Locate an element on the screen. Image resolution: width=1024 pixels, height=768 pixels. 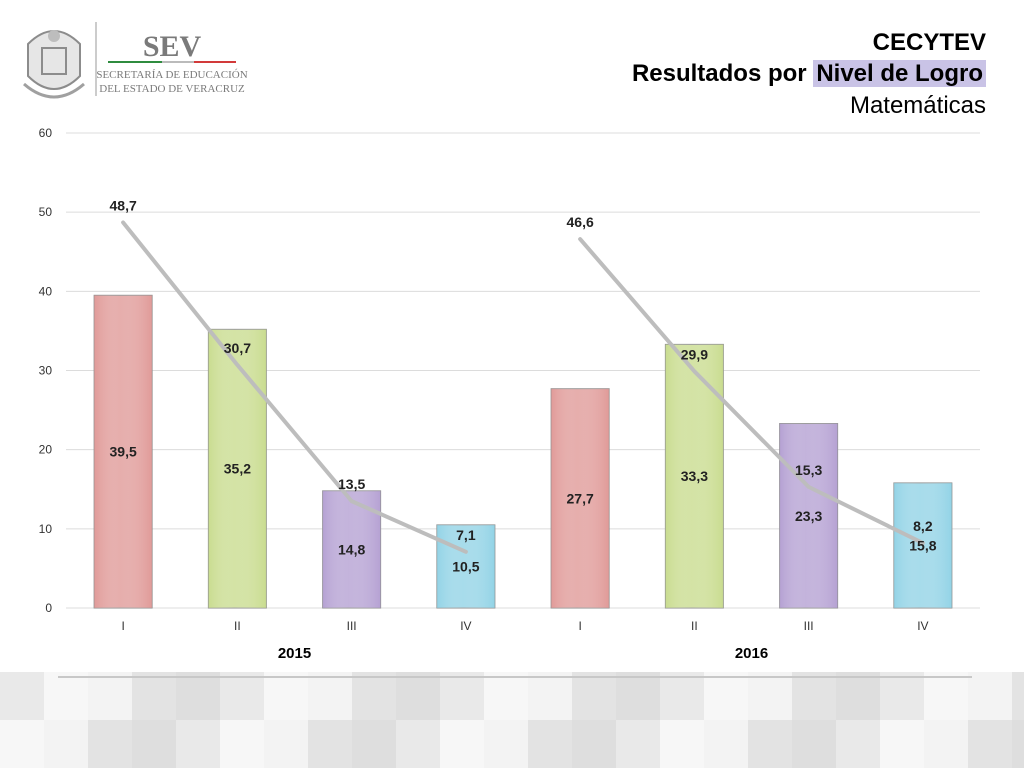
y-tick-label: 10 is located at coordinates (46, 529).